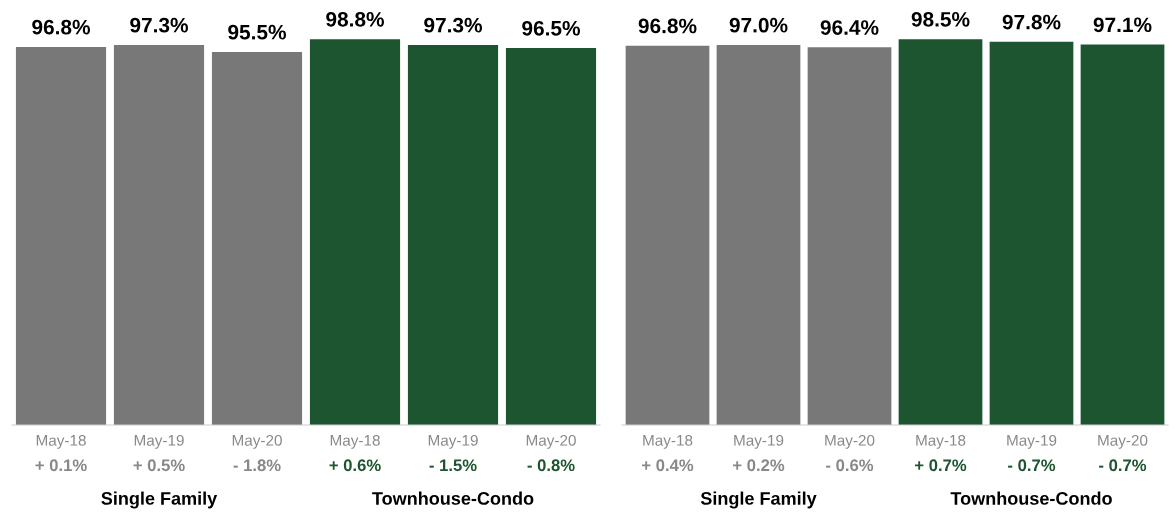  Describe the element at coordinates (759, 453) in the screenshot. I see `x-tick-label: May-19 + 0.2%` at that location.